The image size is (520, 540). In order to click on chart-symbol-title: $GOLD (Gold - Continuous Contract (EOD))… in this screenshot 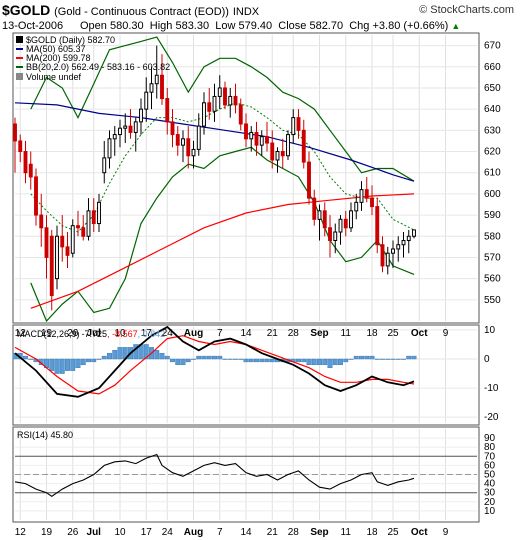, I will do `click(130, 10)`.